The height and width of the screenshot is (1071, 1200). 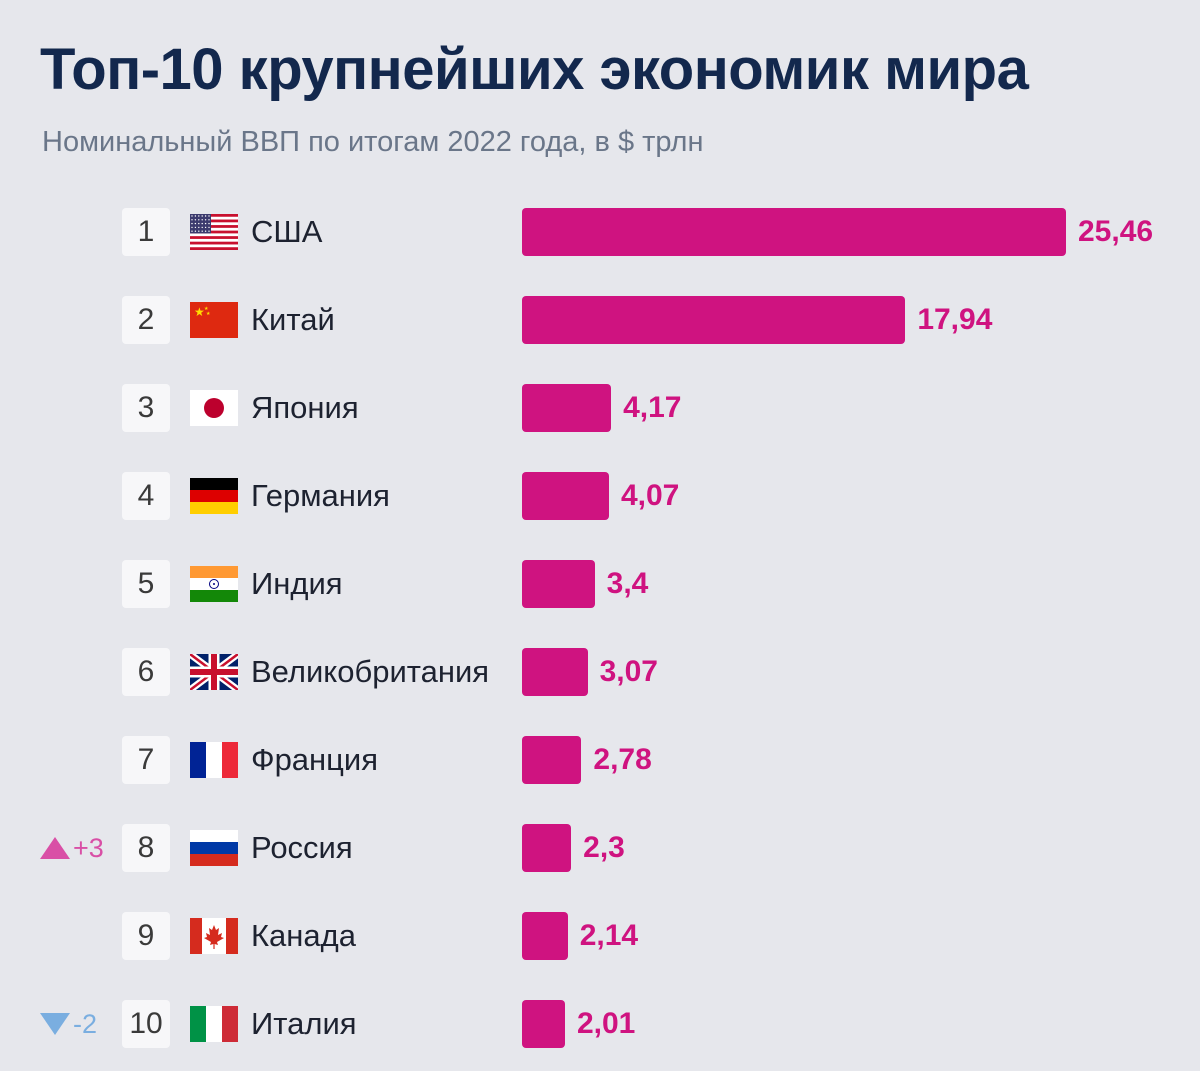 What do you see at coordinates (302, 847) in the screenshot?
I see `country-label: Россия` at bounding box center [302, 847].